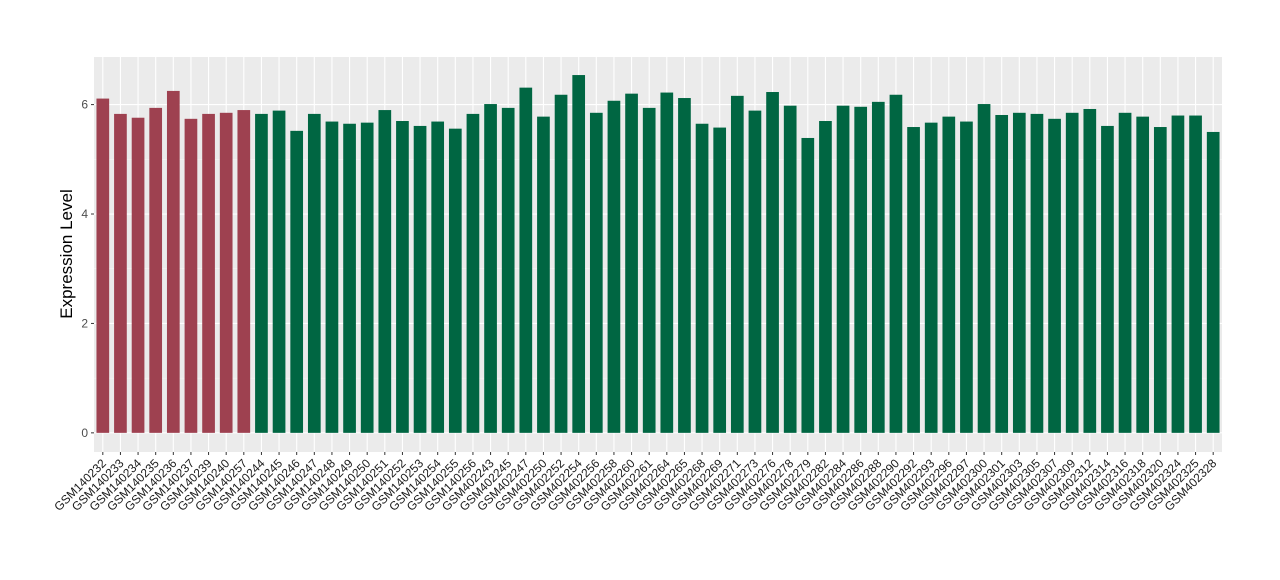 The height and width of the screenshot is (580, 1280). What do you see at coordinates (385, 271) in the screenshot?
I see `bar-GSM140251` at bounding box center [385, 271].